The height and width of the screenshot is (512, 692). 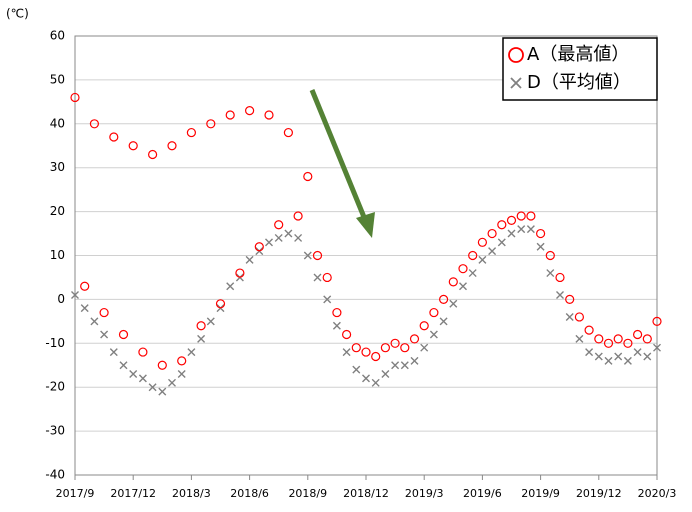 What do you see at coordinates (599, 493) in the screenshot?
I see `x-tick-label: 2019/12` at bounding box center [599, 493].